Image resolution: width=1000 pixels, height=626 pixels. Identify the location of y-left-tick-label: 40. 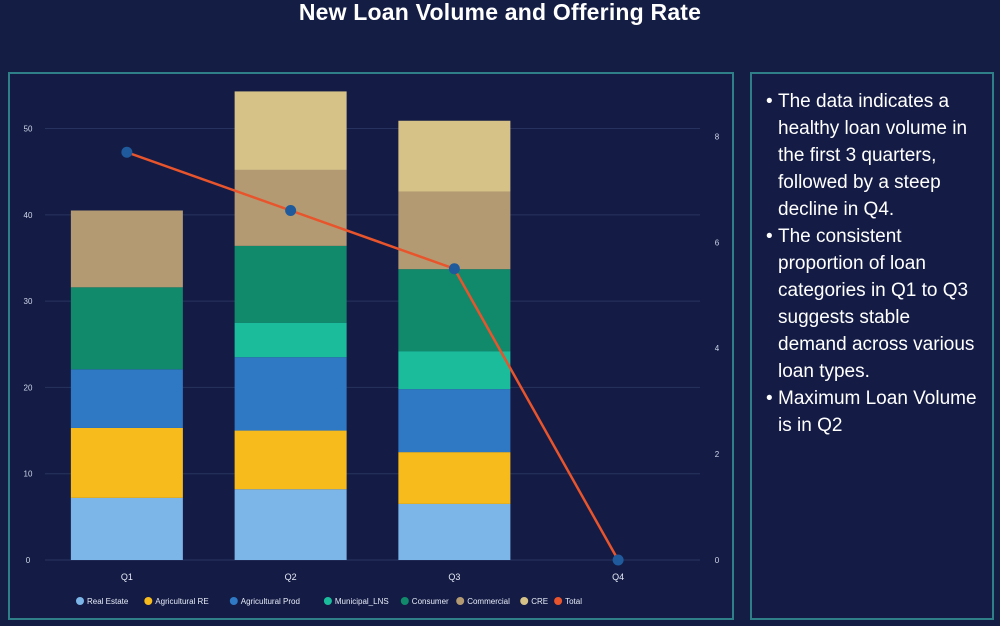
(28, 215).